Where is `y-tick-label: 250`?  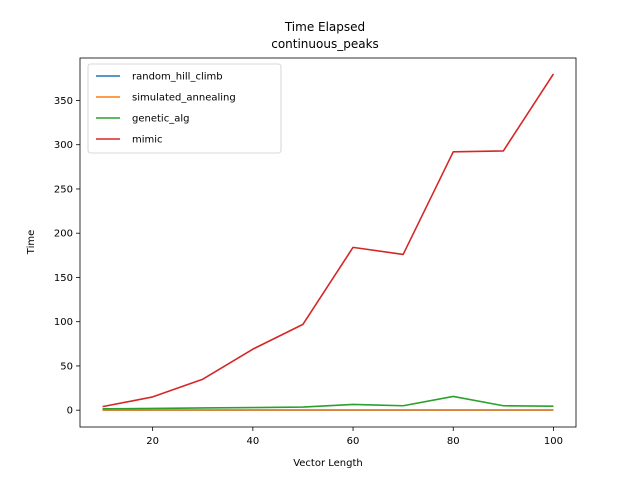 y-tick-label: 250 is located at coordinates (63, 189).